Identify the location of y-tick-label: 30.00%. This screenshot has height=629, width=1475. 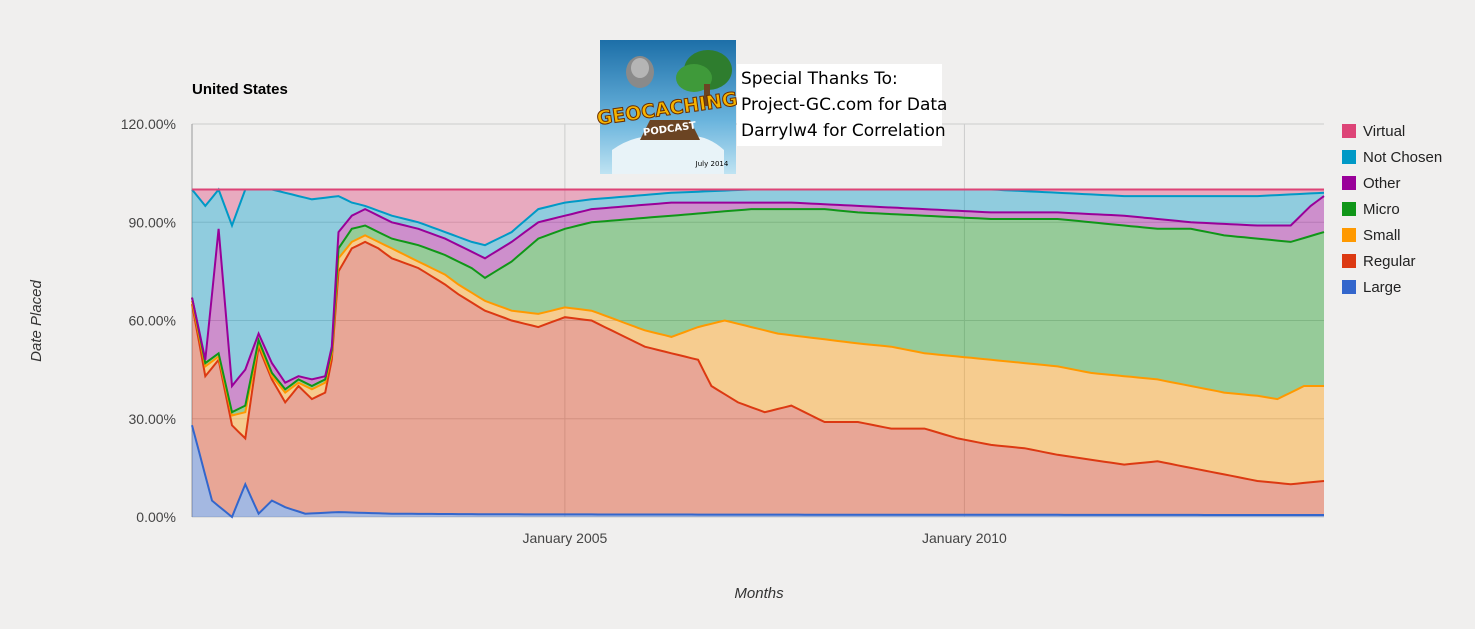
(152, 419).